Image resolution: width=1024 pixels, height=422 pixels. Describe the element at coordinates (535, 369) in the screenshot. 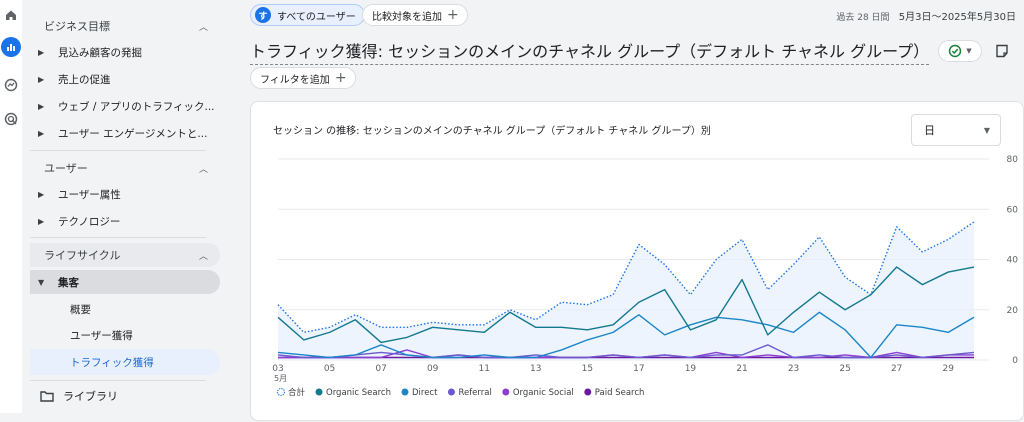

I see `x-tick-label: 13` at that location.